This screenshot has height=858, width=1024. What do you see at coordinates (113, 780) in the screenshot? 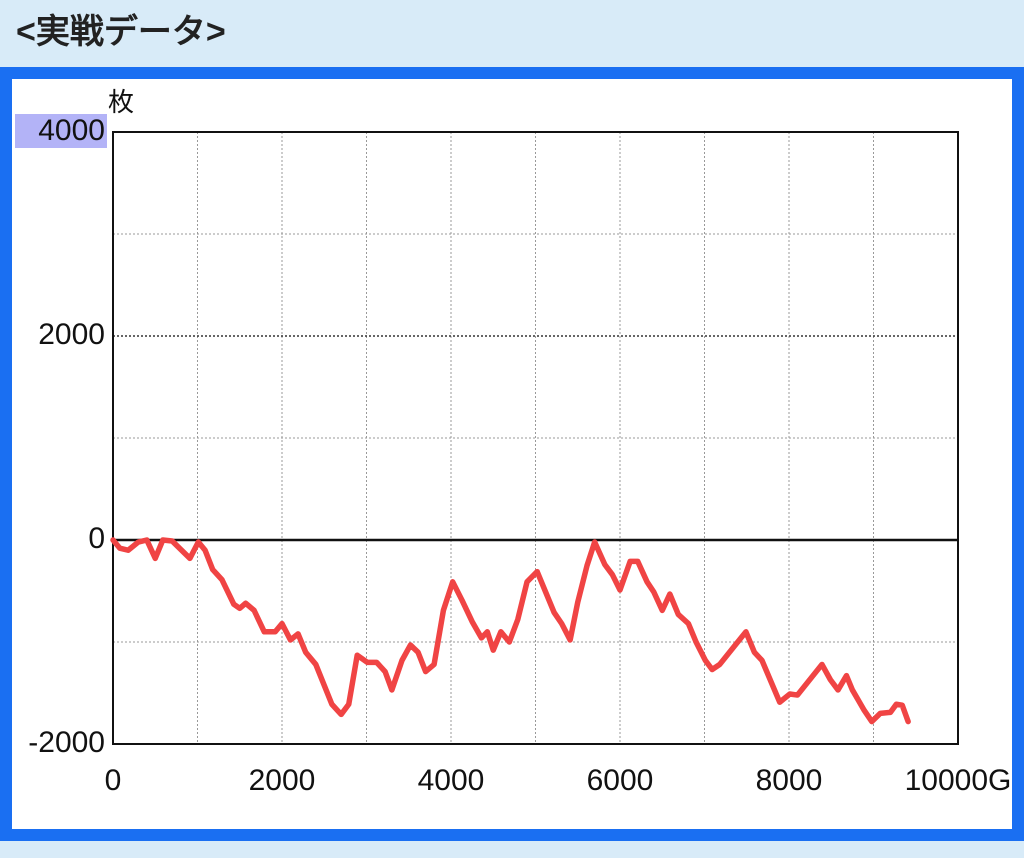
I see `x-tick-label: 0` at bounding box center [113, 780].